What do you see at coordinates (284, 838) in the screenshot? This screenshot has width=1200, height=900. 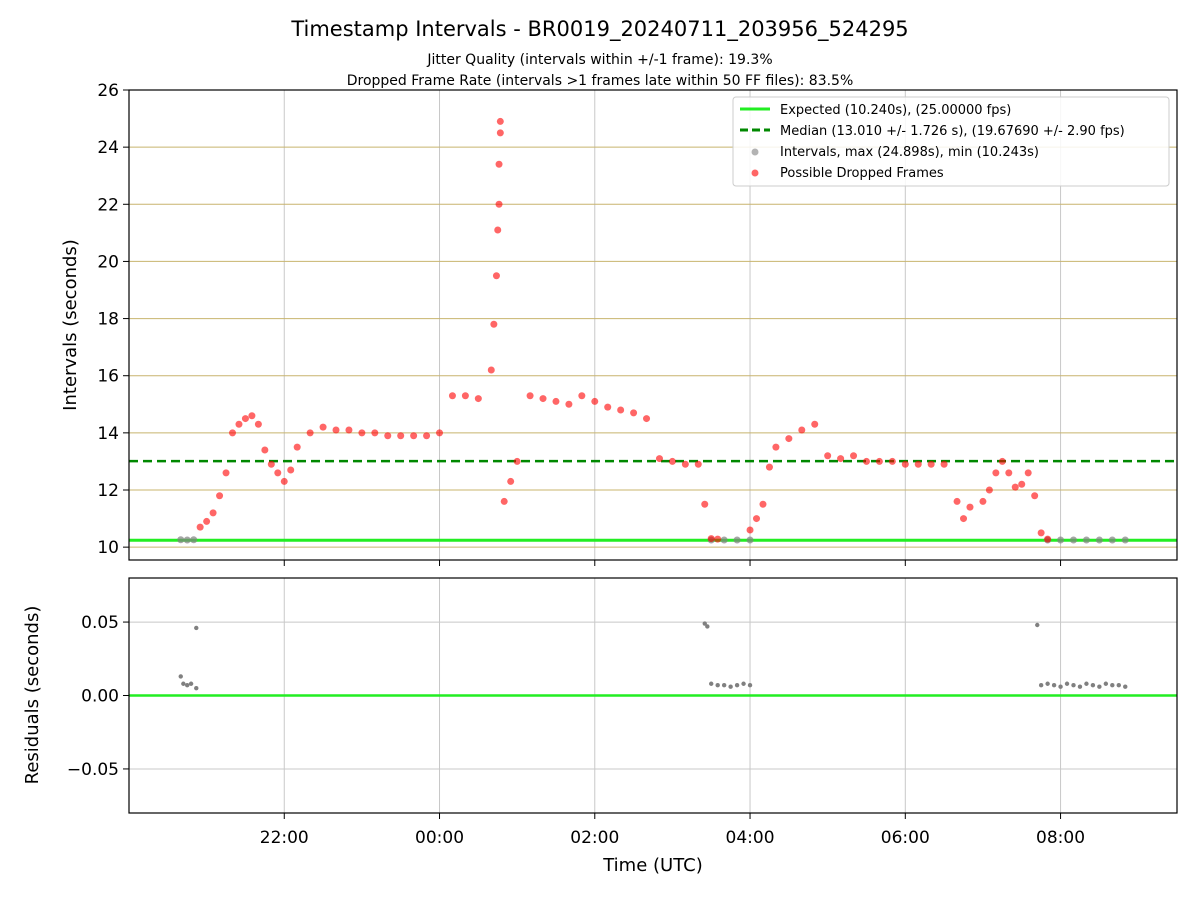 I see `x-tick-label: 22:00` at bounding box center [284, 838].